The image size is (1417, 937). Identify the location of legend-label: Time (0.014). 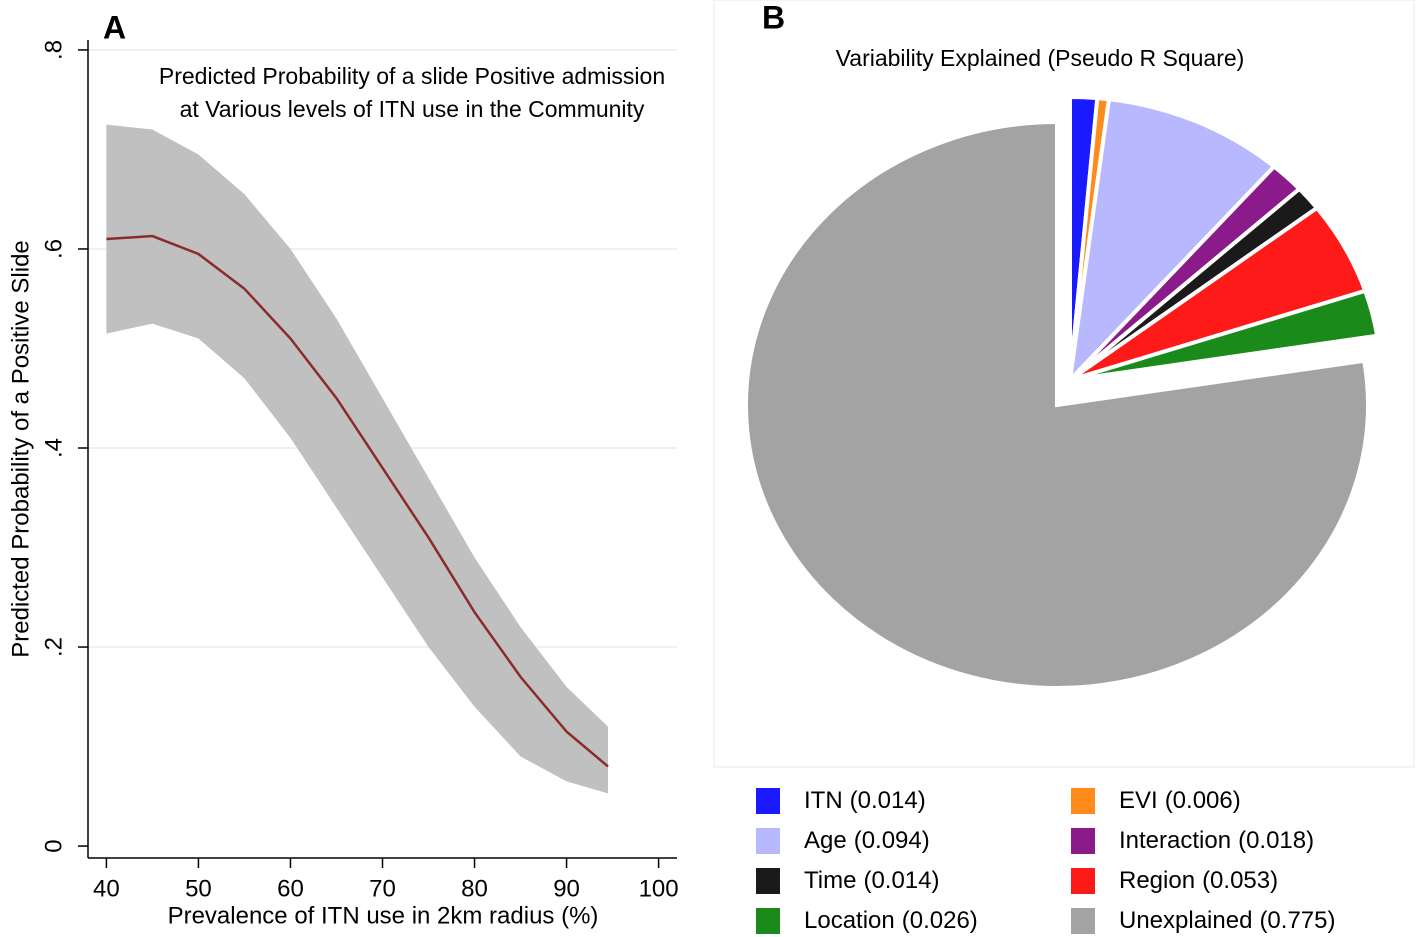
(872, 880).